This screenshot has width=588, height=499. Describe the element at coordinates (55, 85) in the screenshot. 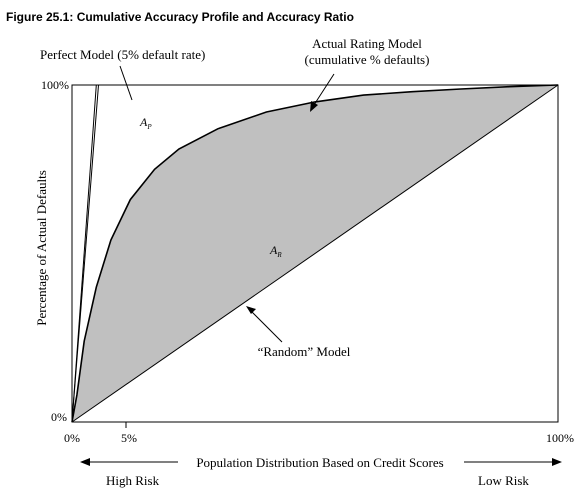

I see `y-tick-100: 100%` at that location.